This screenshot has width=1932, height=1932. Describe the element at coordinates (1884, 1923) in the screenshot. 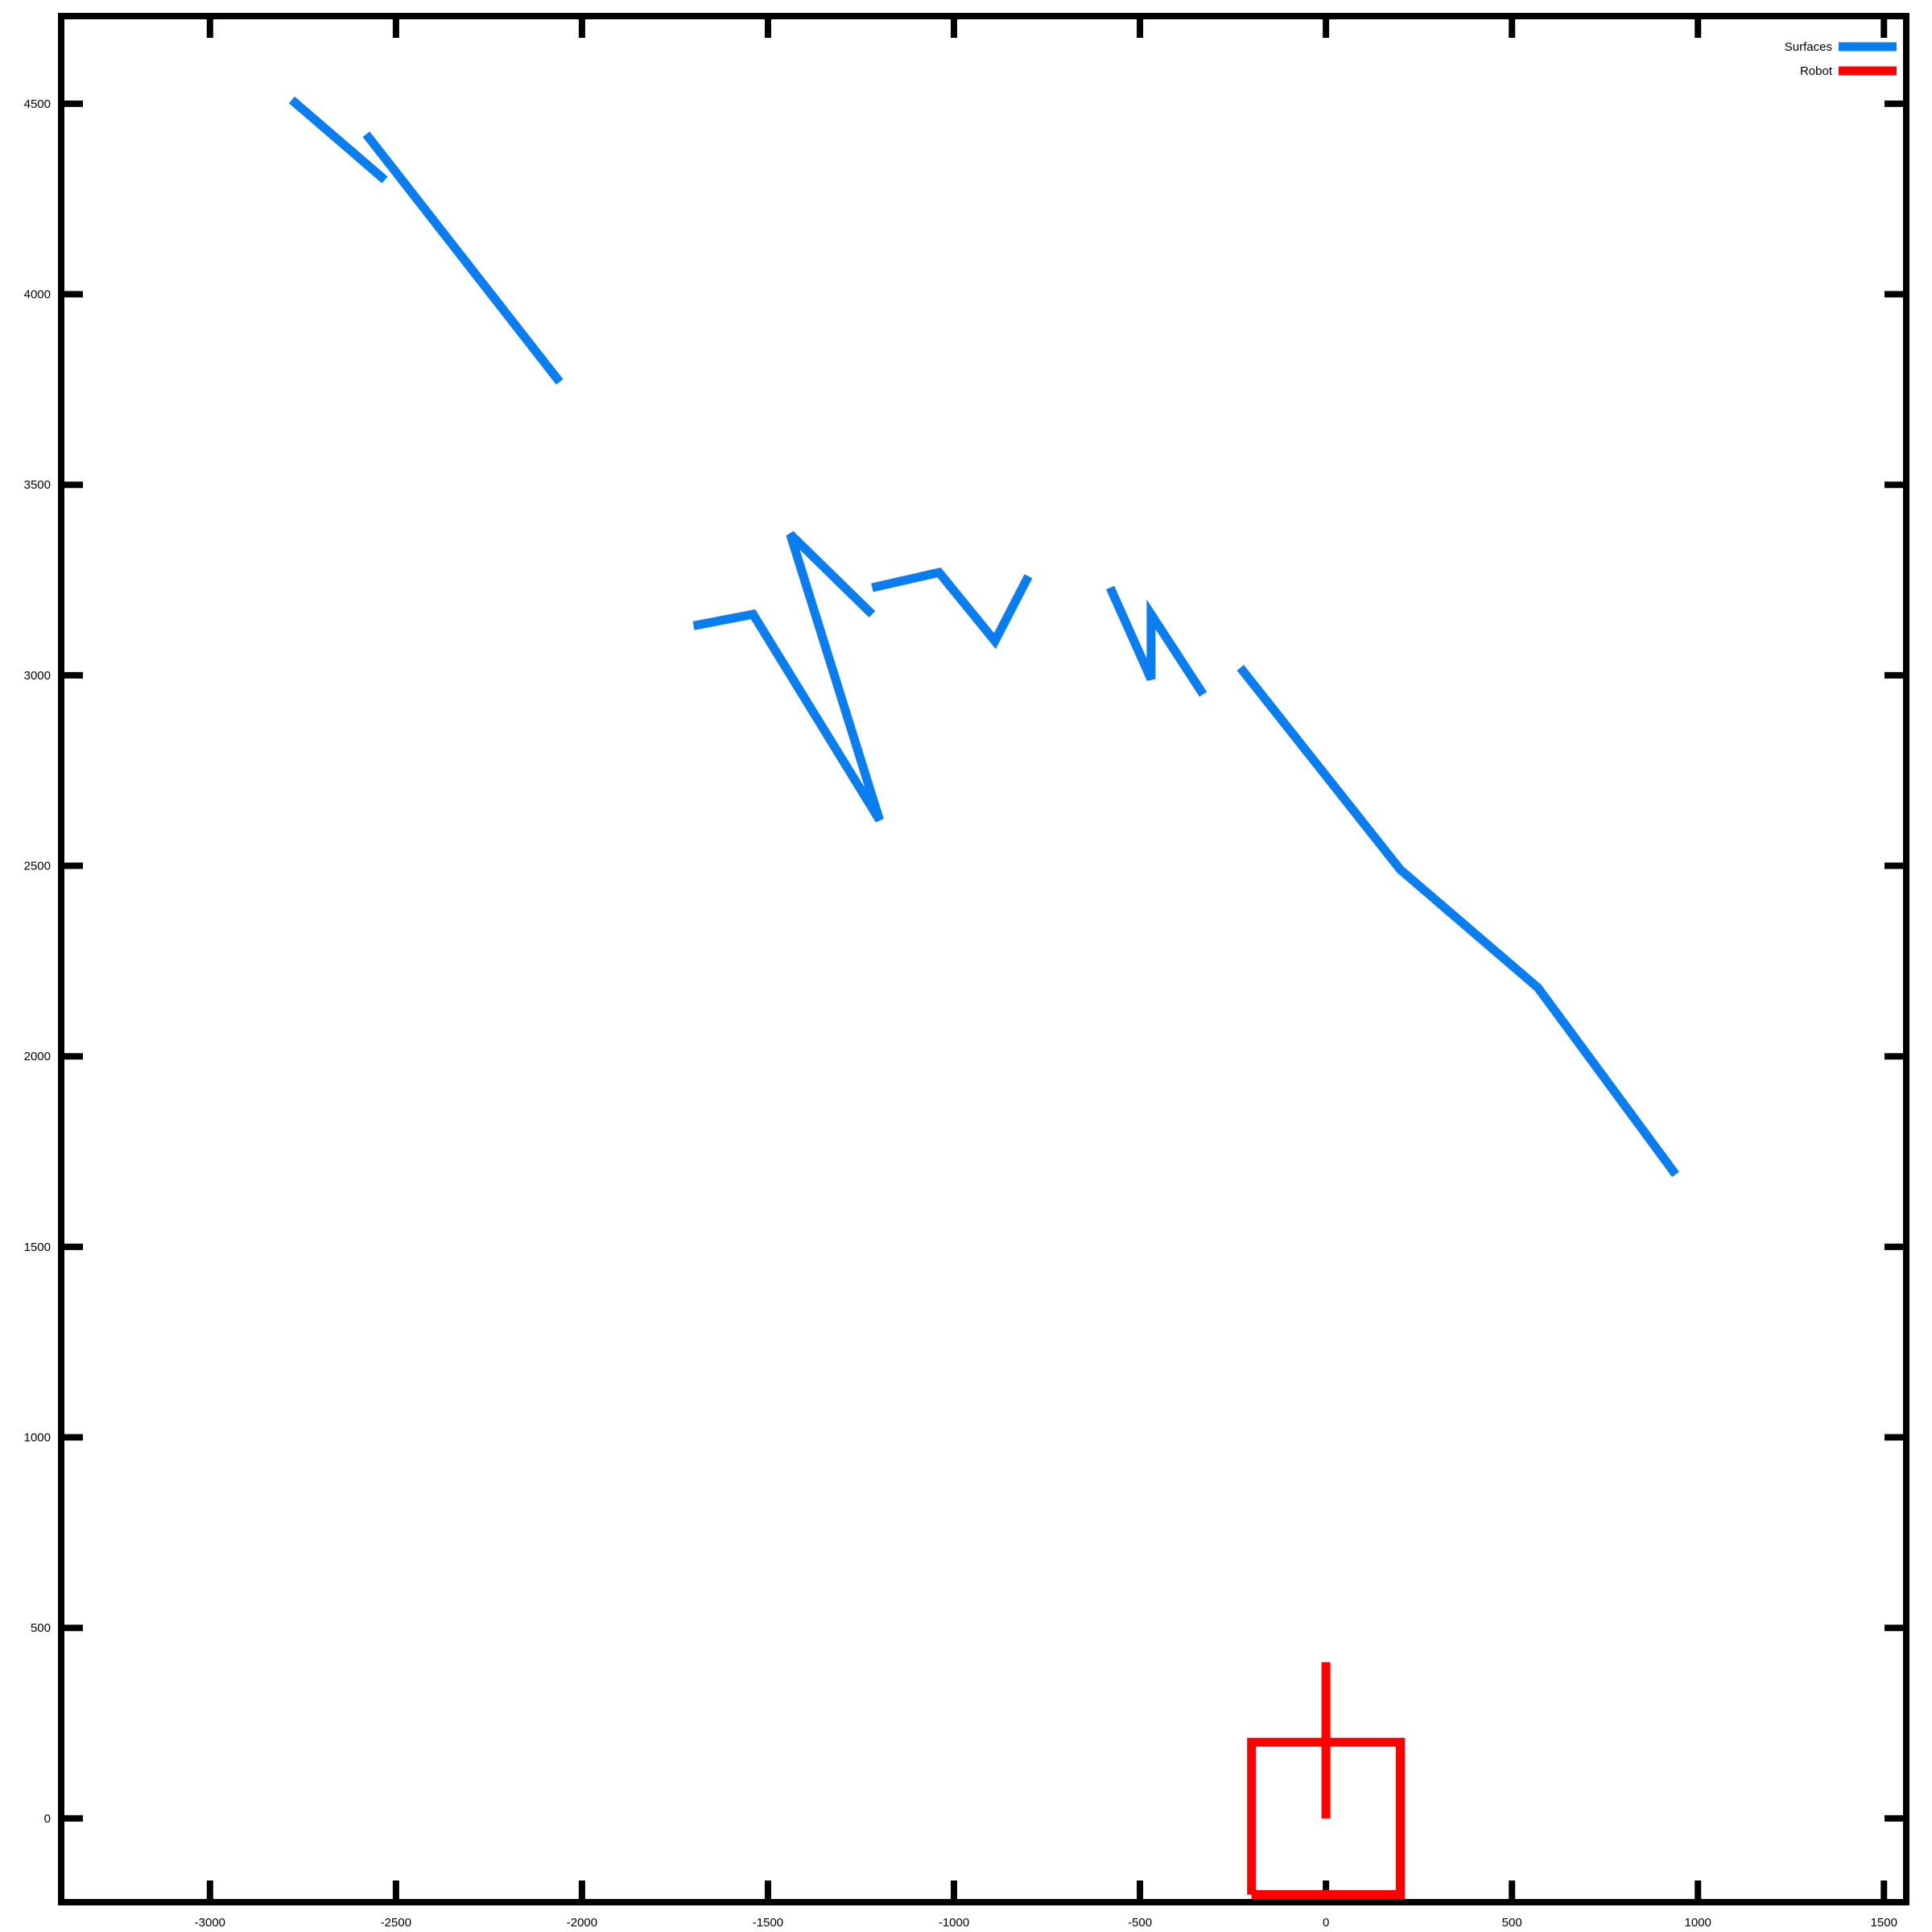

I see `x-tick-label: 1500` at that location.